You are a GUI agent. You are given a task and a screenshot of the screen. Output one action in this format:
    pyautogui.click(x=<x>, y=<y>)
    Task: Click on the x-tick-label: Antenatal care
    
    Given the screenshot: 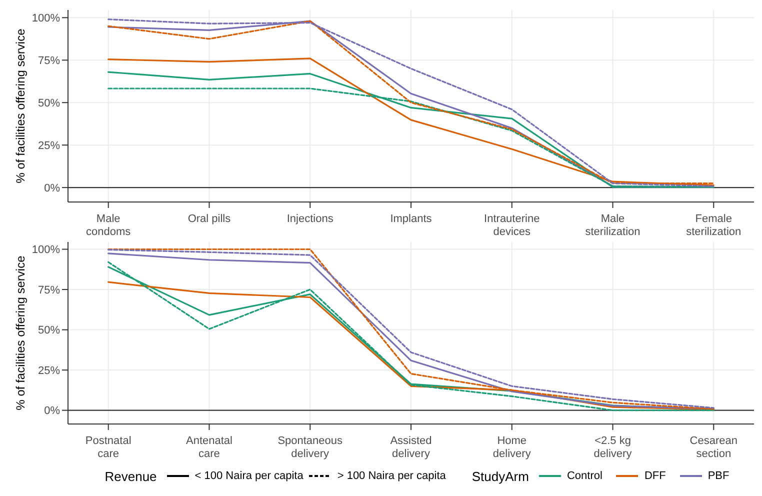 What is the action you would take?
    pyautogui.click(x=209, y=447)
    